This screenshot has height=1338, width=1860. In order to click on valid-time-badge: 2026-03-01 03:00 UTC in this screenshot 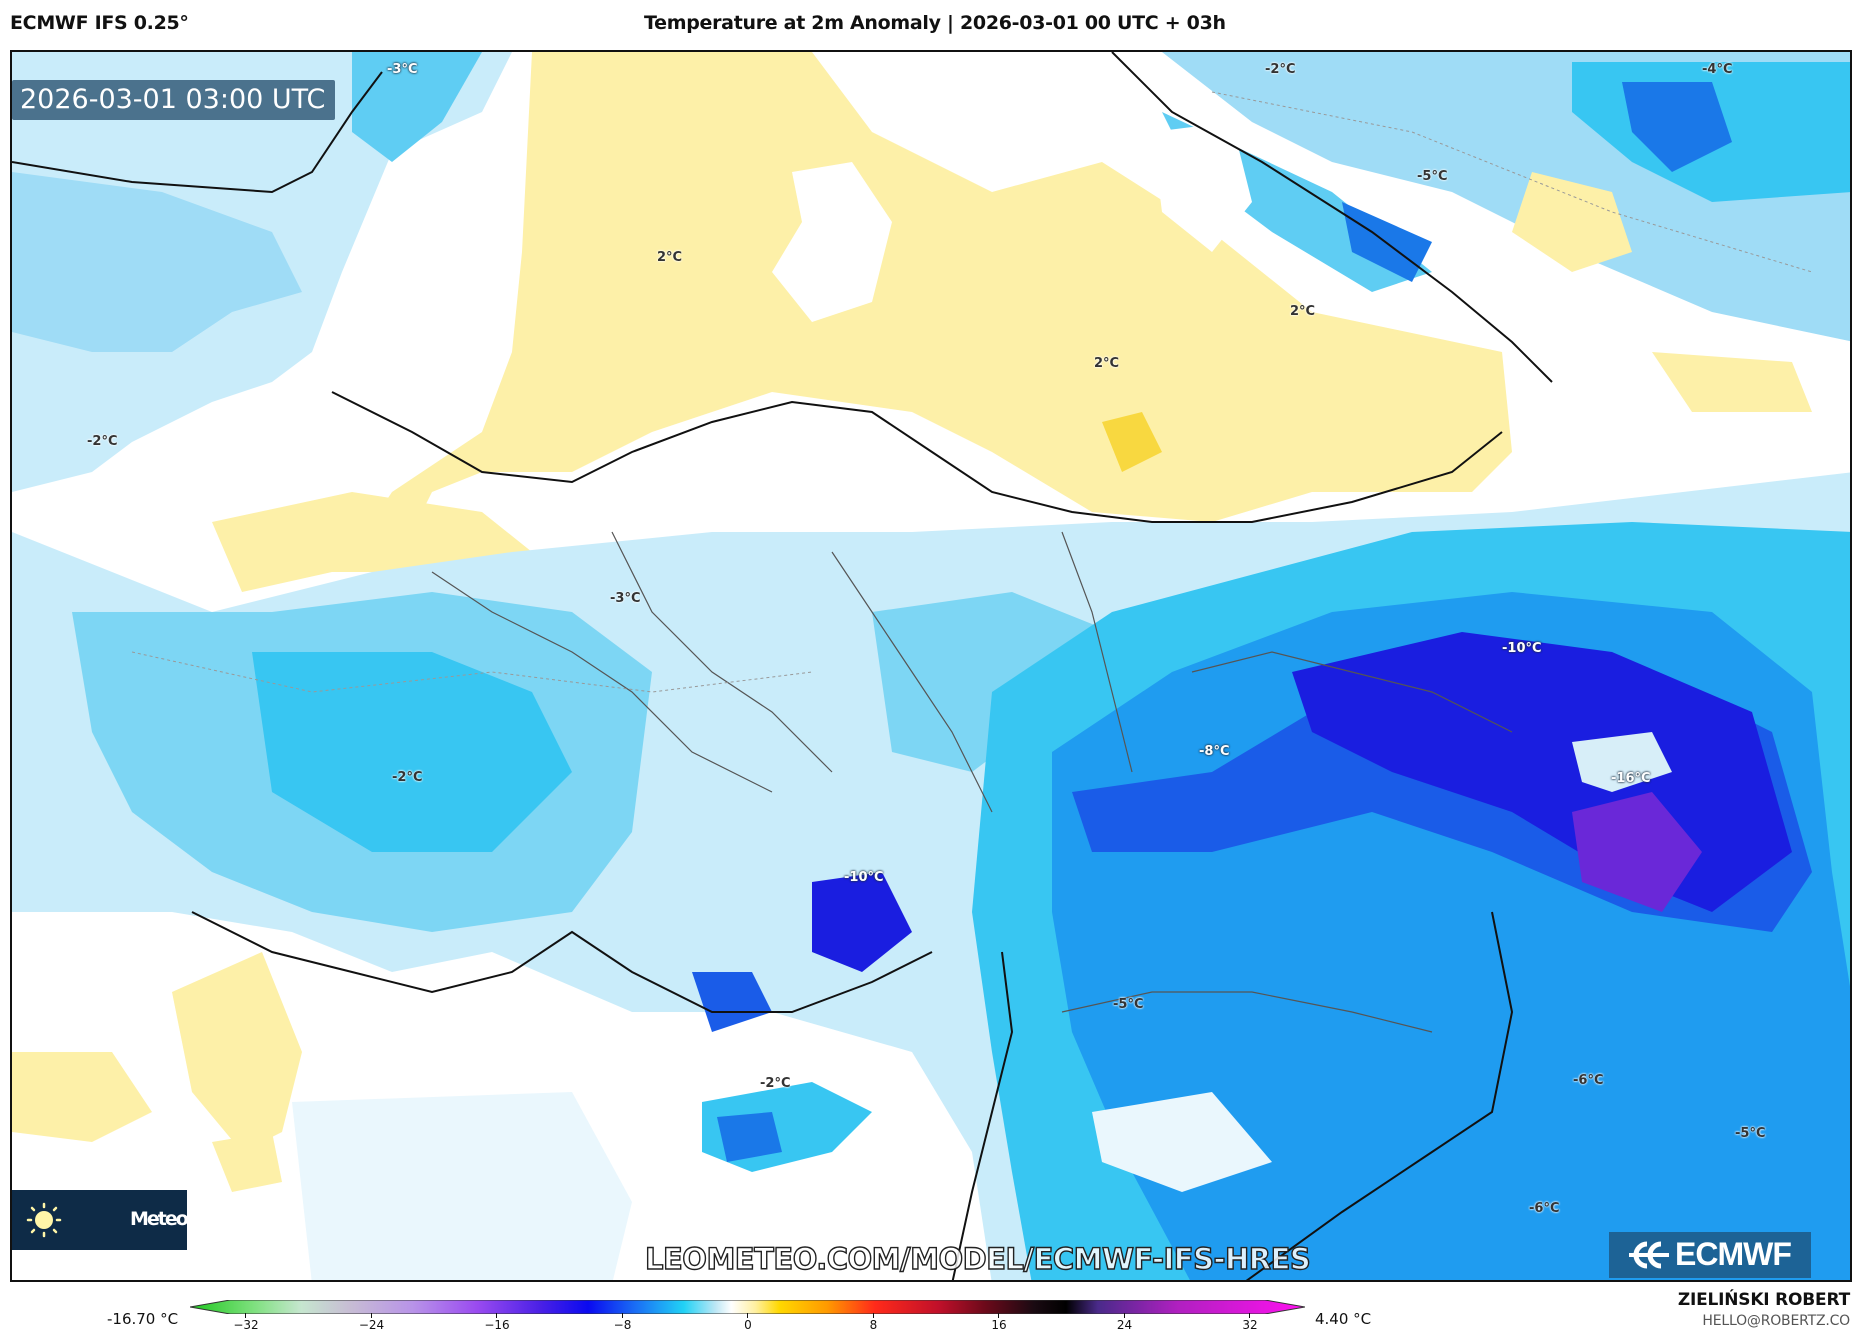, I will do `click(174, 100)`.